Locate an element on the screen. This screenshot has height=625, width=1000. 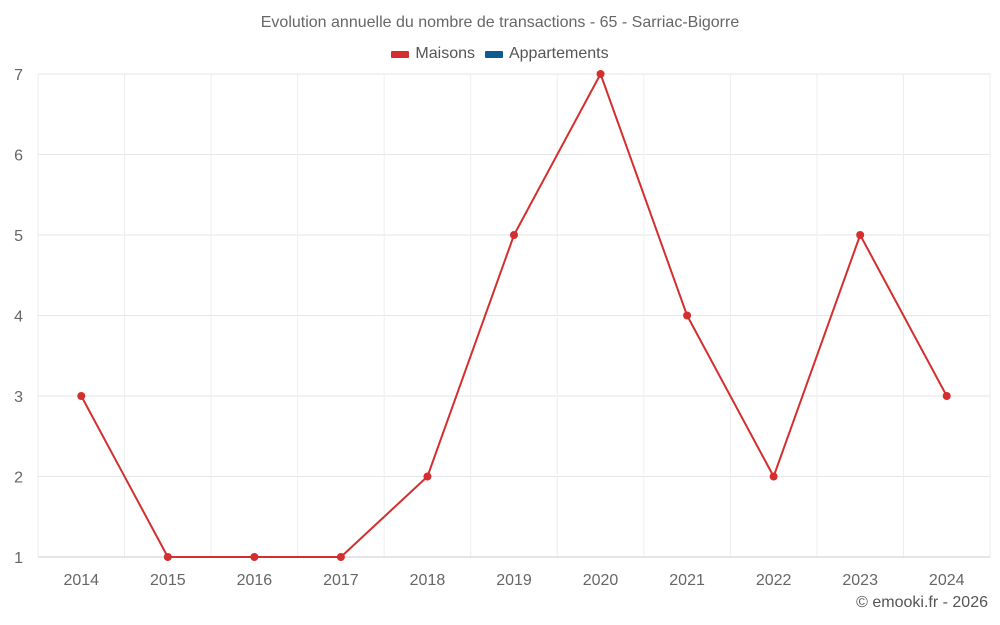
x-tick-label: 2024 is located at coordinates (947, 580).